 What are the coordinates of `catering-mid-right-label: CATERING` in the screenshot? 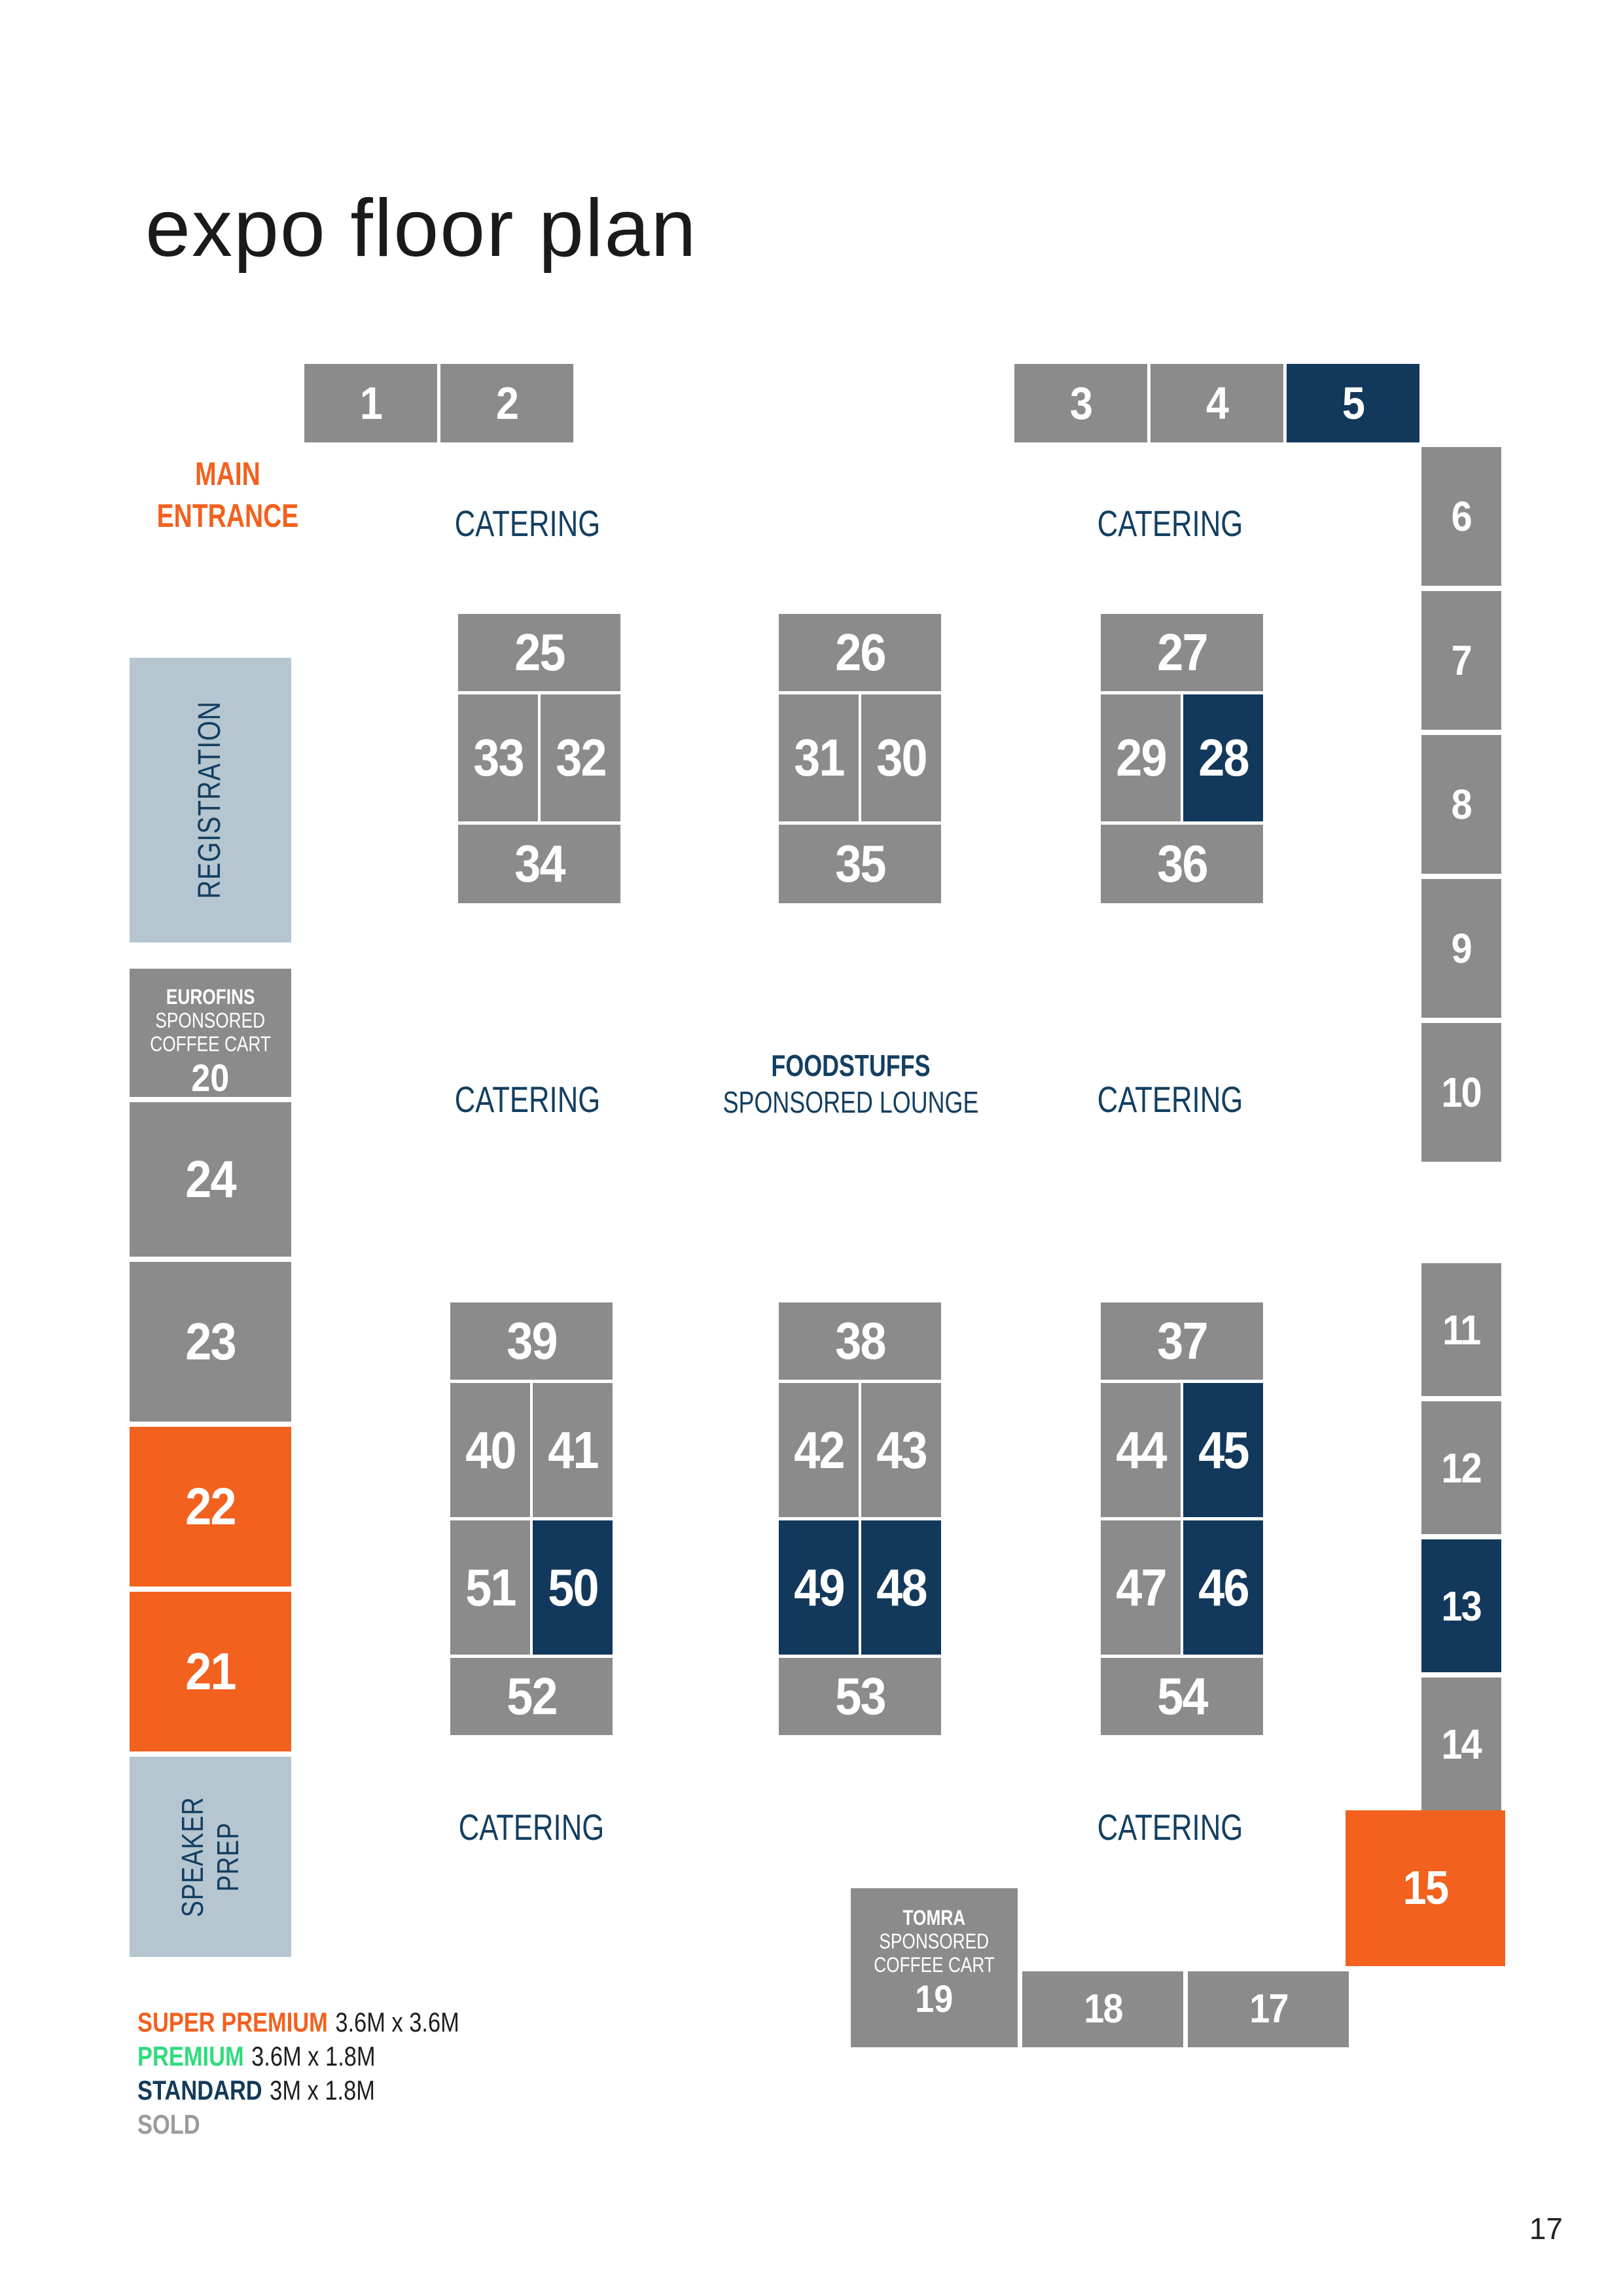 It's located at (1170, 1099).